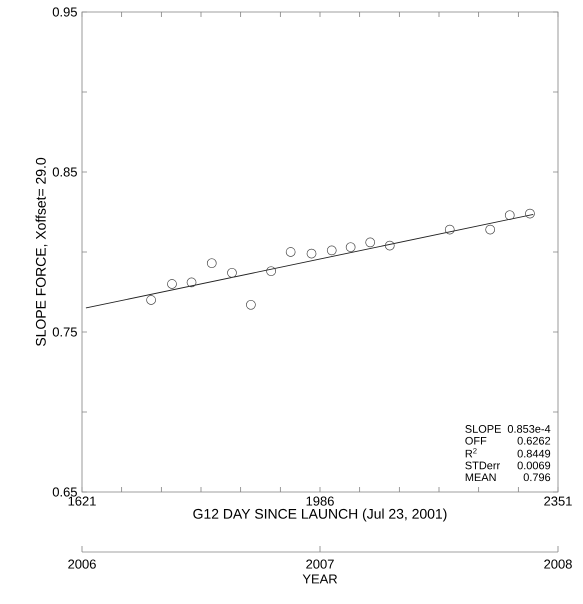  Describe the element at coordinates (483, 429) in the screenshot. I see `annotation: SLOPE` at that location.